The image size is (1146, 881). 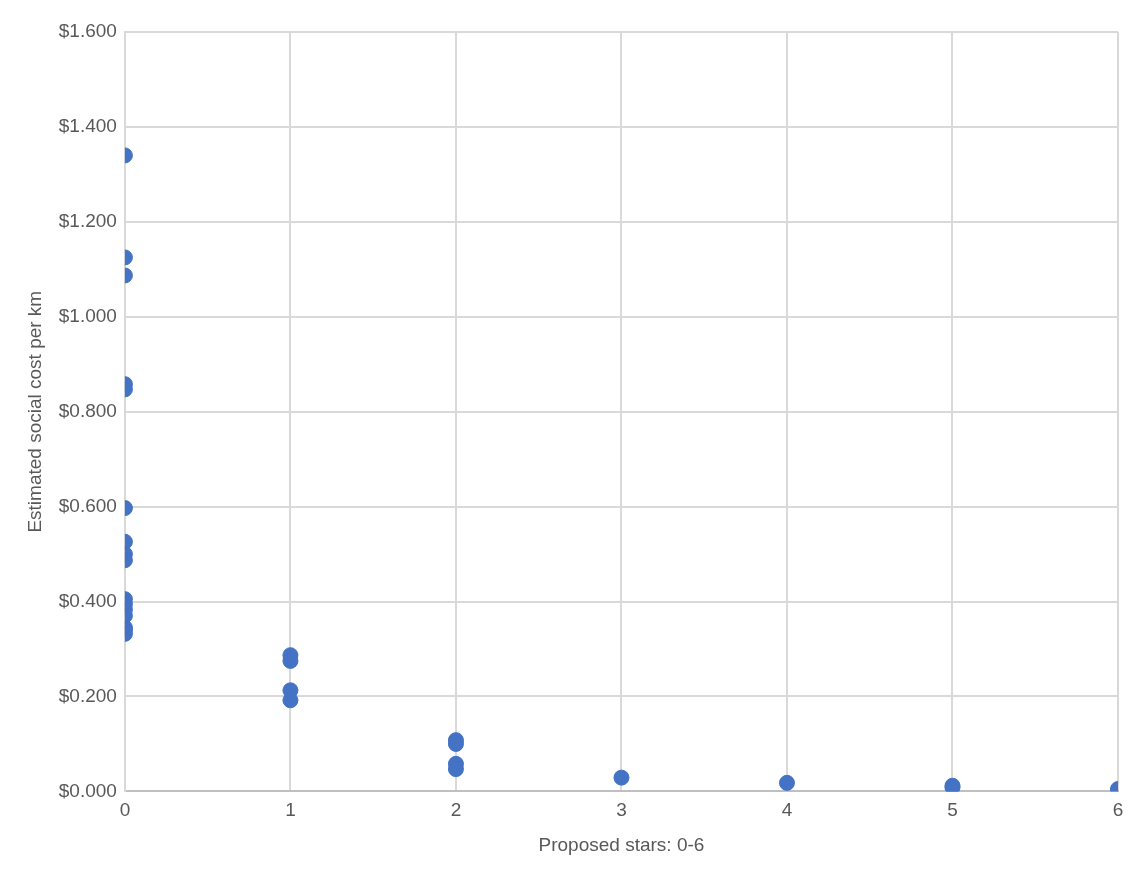 What do you see at coordinates (456, 810) in the screenshot?
I see `x-tick-label: 2` at bounding box center [456, 810].